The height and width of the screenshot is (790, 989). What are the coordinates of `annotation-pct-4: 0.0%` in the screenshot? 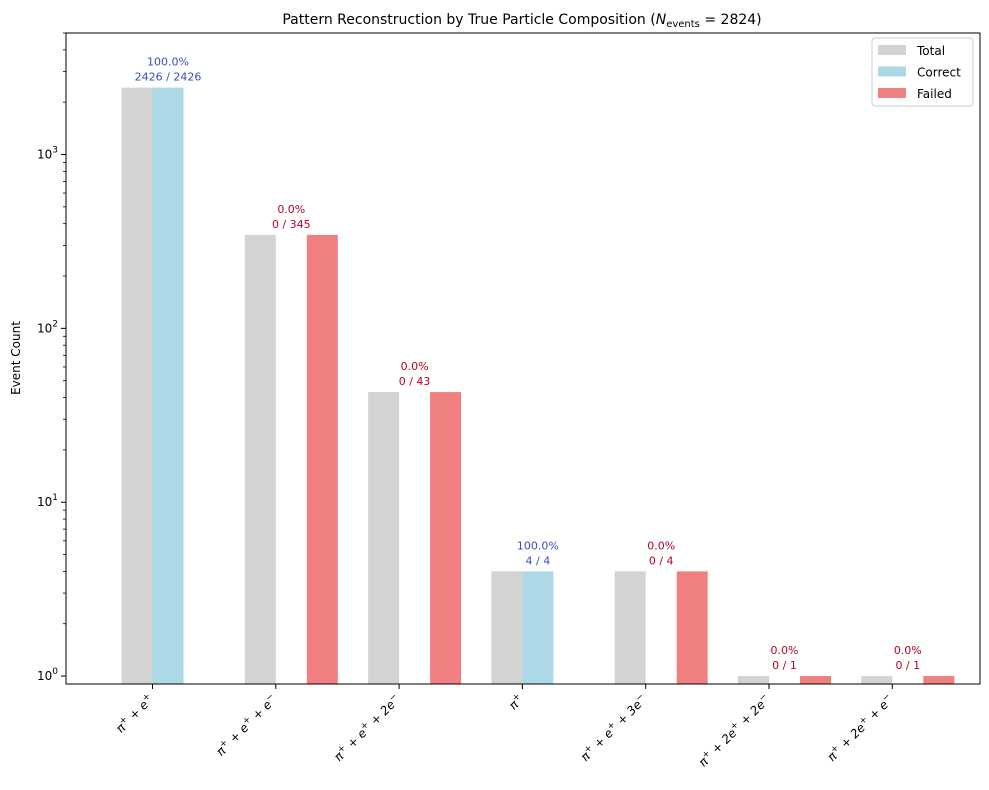 It's located at (661, 545).